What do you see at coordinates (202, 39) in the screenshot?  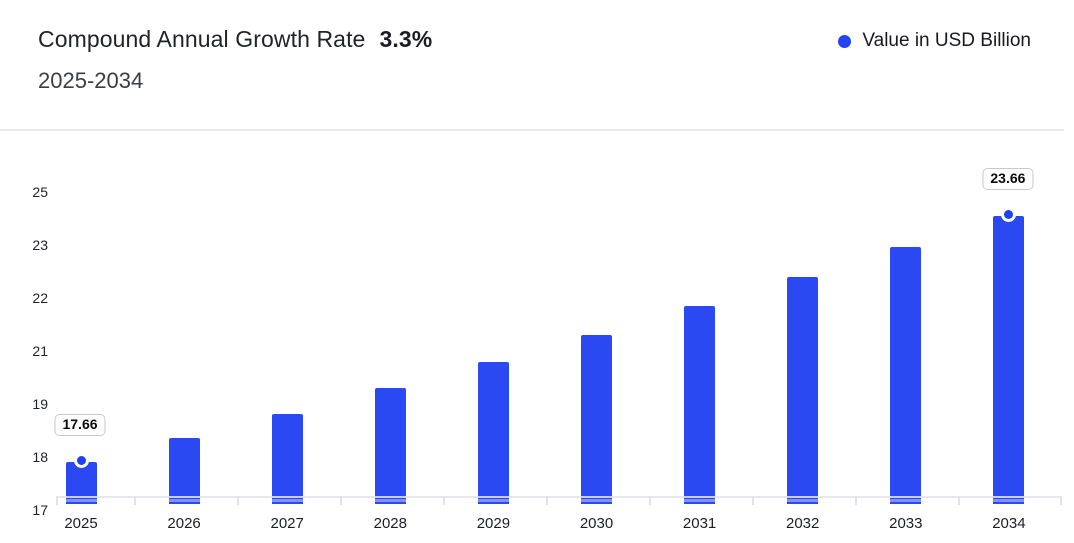 I see `chart-title-text: Compound Annual Growth Rate` at bounding box center [202, 39].